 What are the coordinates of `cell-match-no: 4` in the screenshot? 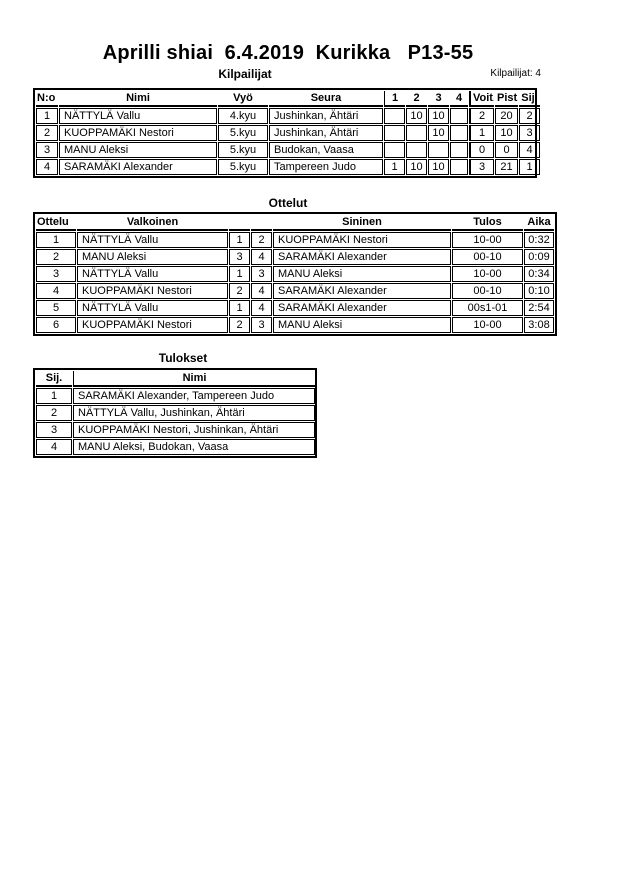 It's located at (56, 291).